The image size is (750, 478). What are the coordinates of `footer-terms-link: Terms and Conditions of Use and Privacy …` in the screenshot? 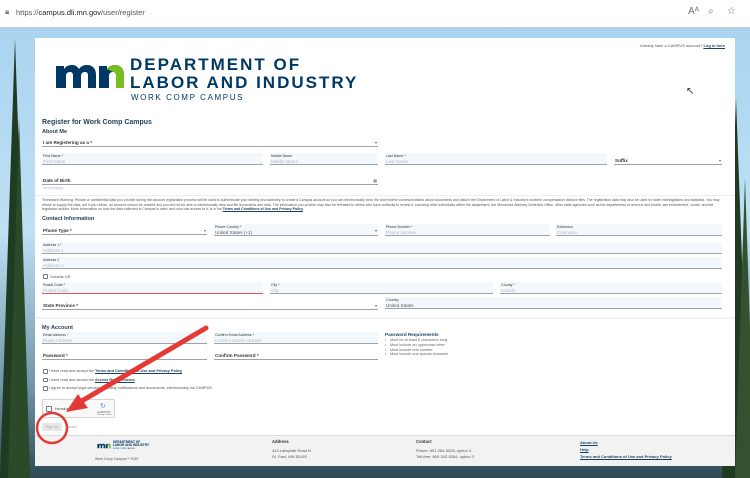 It's located at (626, 456).